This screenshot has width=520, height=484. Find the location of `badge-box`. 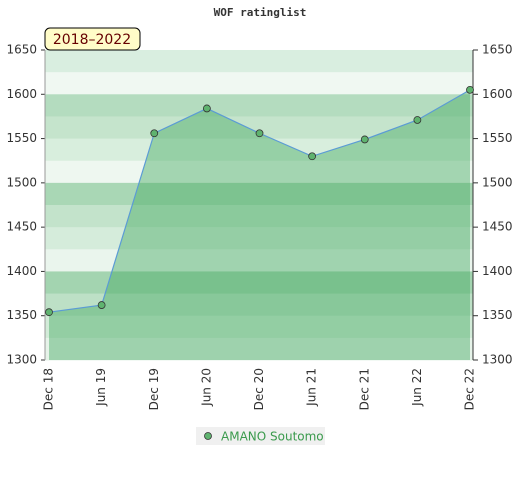

badge-box is located at coordinates (92, 39).